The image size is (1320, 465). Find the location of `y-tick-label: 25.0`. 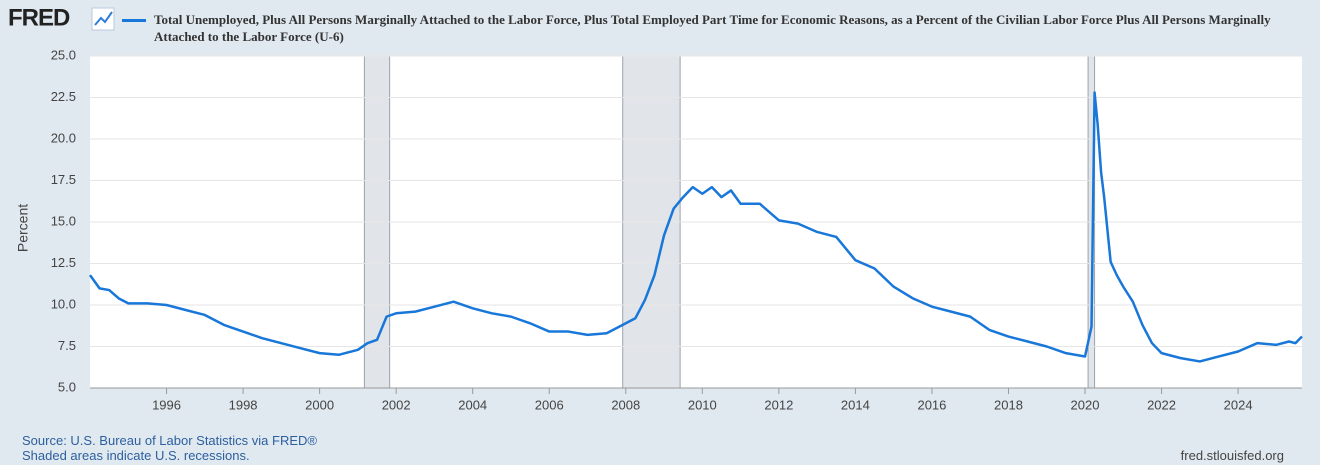

y-tick-label: 25.0 is located at coordinates (63, 54).